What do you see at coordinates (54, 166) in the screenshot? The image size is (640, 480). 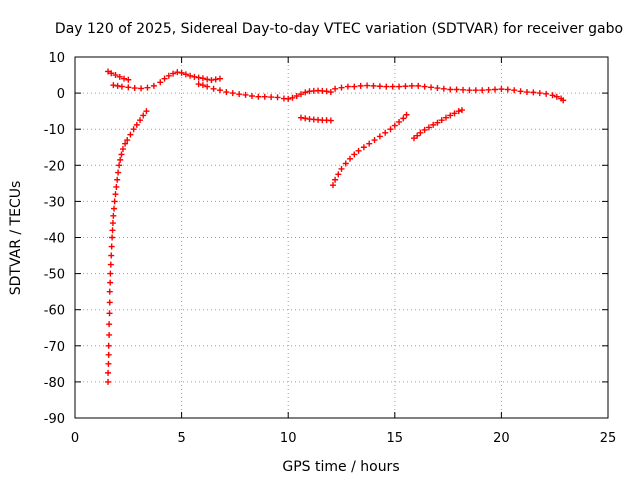 I see `y-tick-label: -20` at bounding box center [54, 166].